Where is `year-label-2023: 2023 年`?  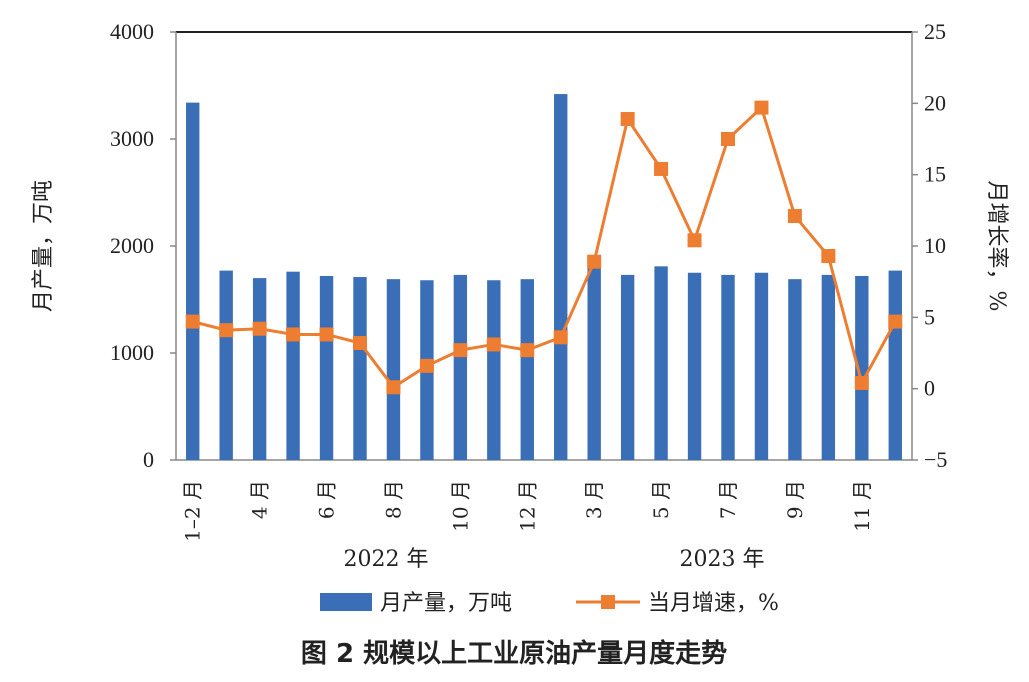
year-label-2023: 2023 年 is located at coordinates (722, 559).